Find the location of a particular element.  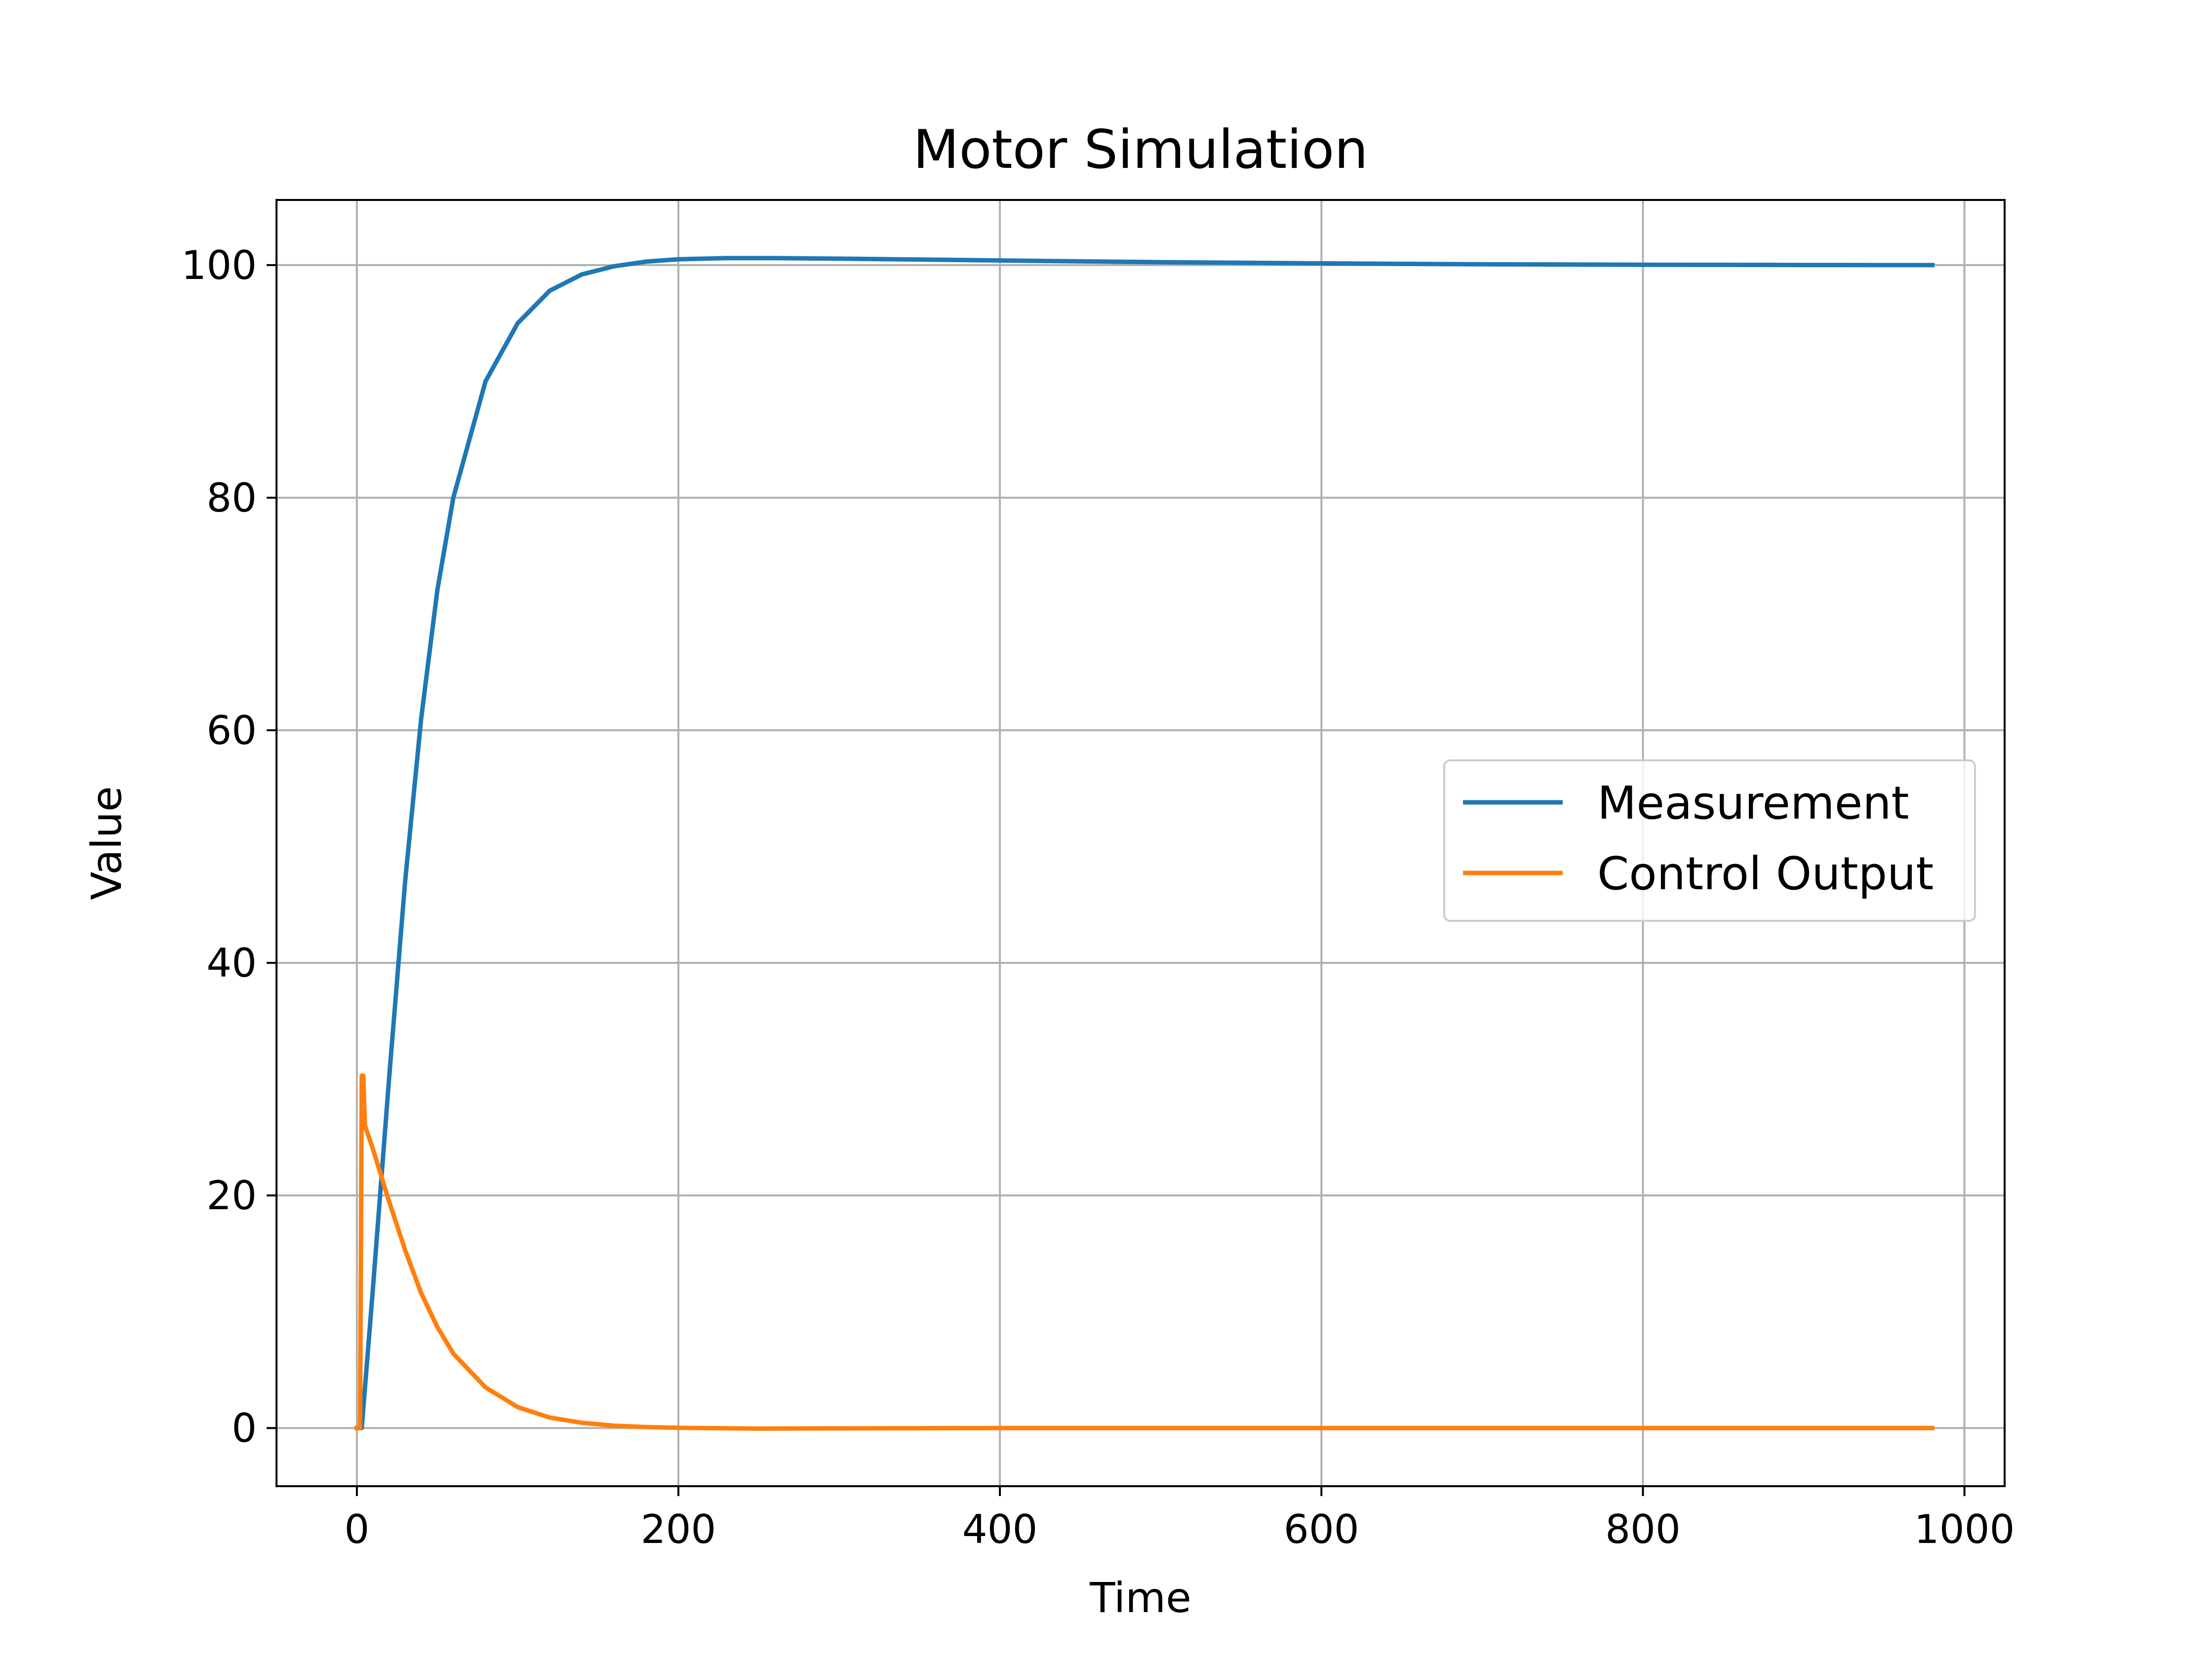

x-tick-label: 200 is located at coordinates (679, 1529).